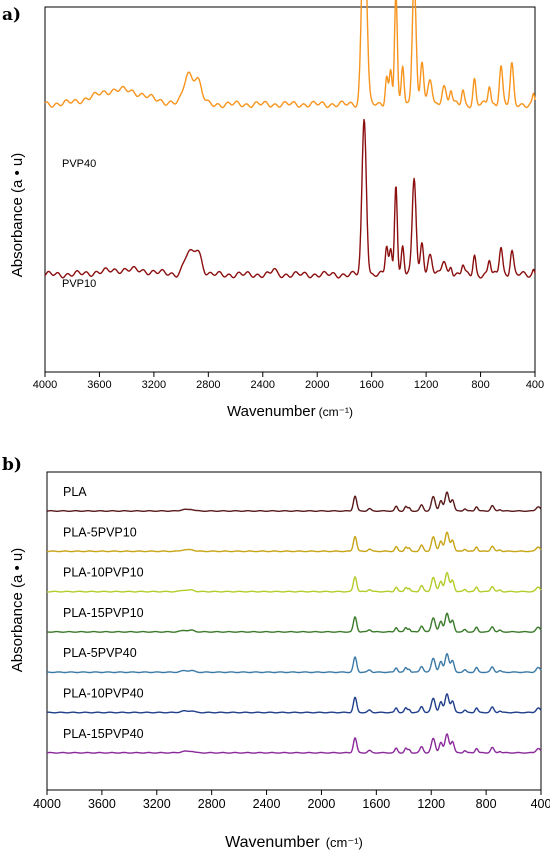  Describe the element at coordinates (272, 842) in the screenshot. I see `panel-b-x-axis-title-text: Wavenumber` at that location.